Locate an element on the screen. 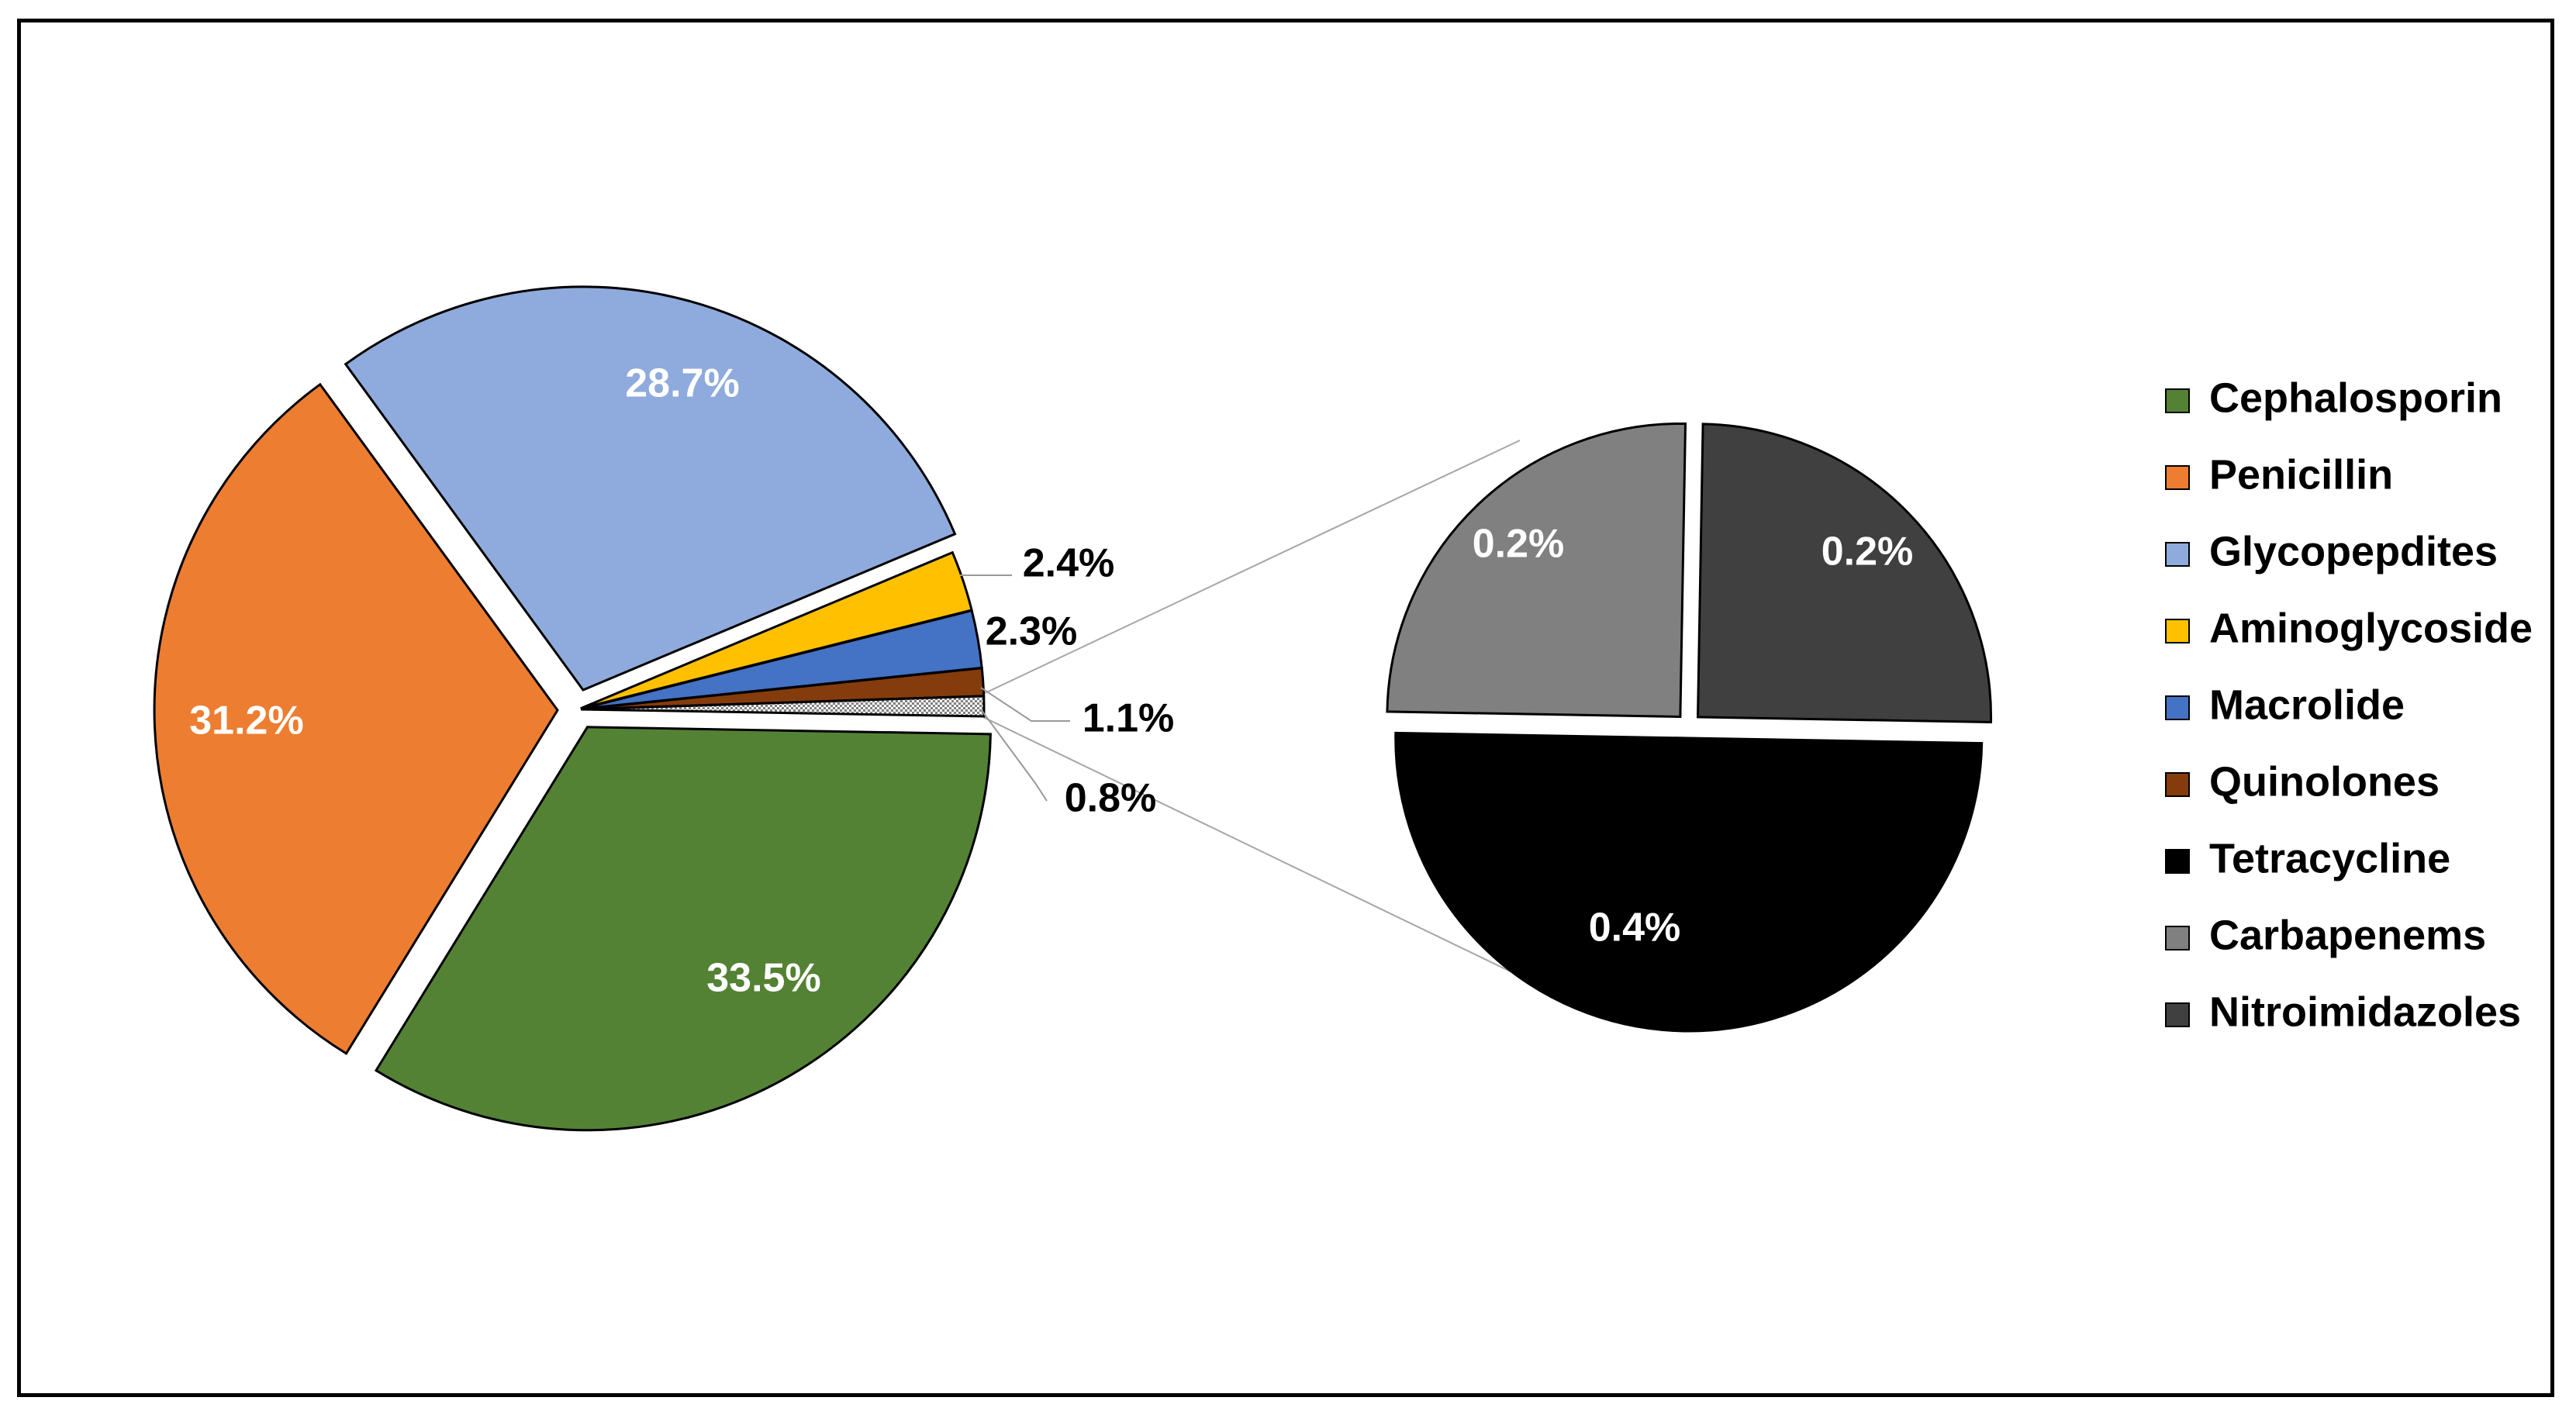 Image resolution: width=2576 pixels, height=1418 pixels. legend-item-quinolones: Quinolones is located at coordinates (2303, 781).